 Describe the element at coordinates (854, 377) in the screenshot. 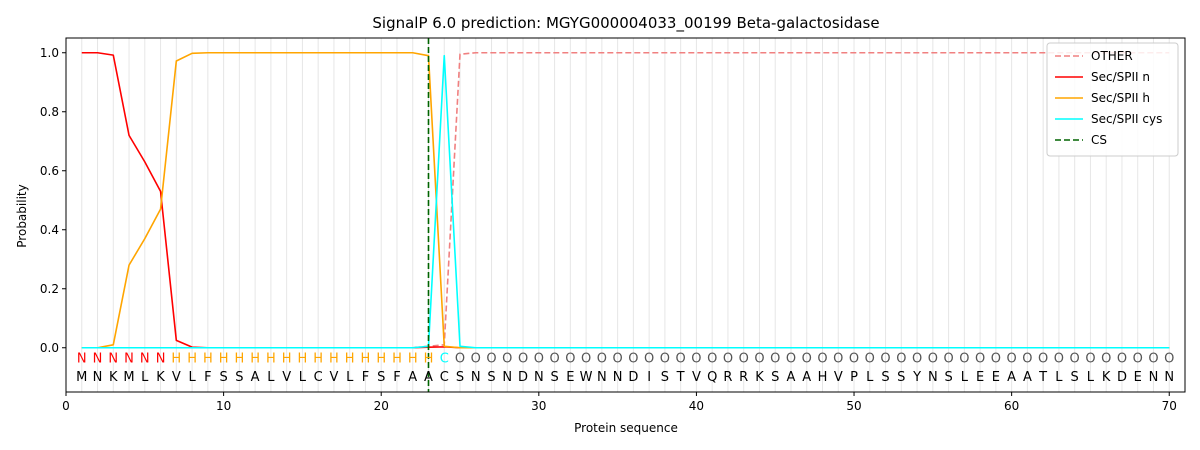

I see `sequence-residue: P` at that location.